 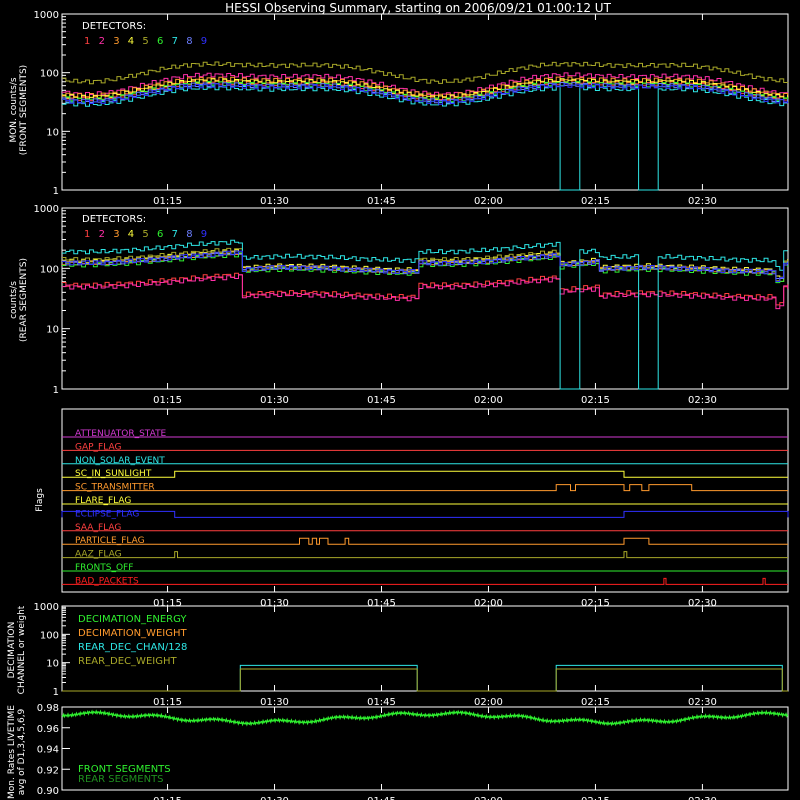 I want to click on panel1-xtick-label-2: 01:45, so click(x=381, y=201).